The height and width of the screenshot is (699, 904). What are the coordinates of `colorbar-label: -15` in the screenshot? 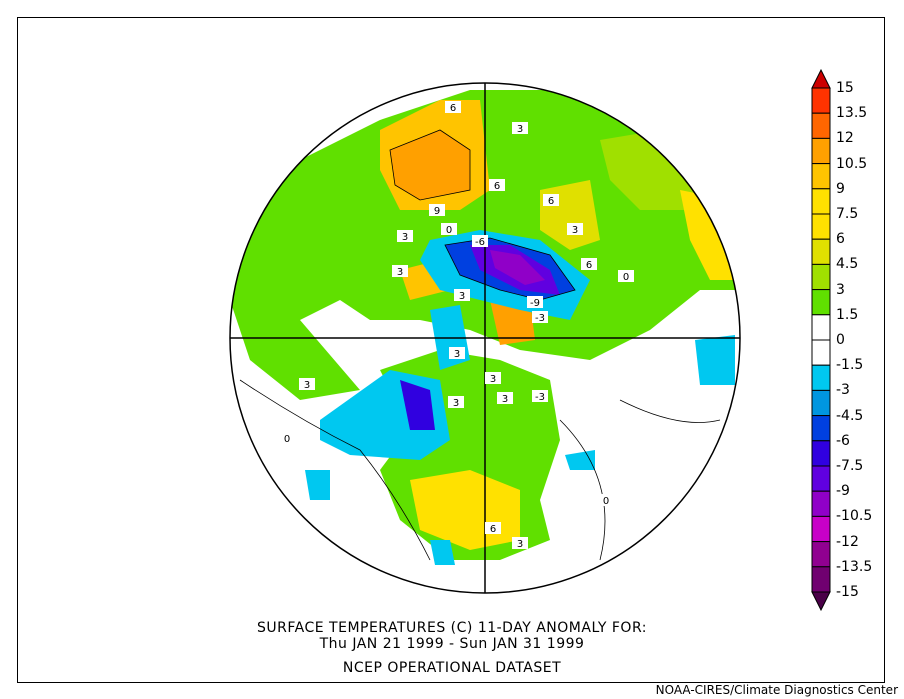 It's located at (847, 592).